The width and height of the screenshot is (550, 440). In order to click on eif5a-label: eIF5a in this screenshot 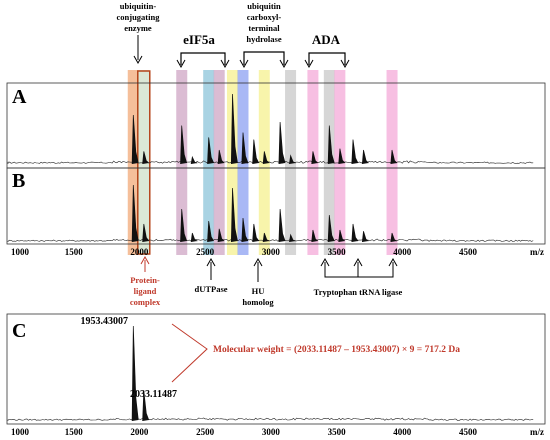, I will do `click(199, 39)`.